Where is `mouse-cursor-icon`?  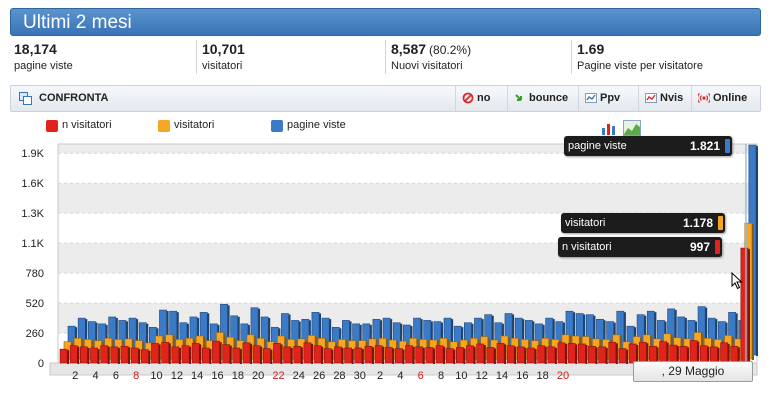 mouse-cursor-icon is located at coordinates (737, 281).